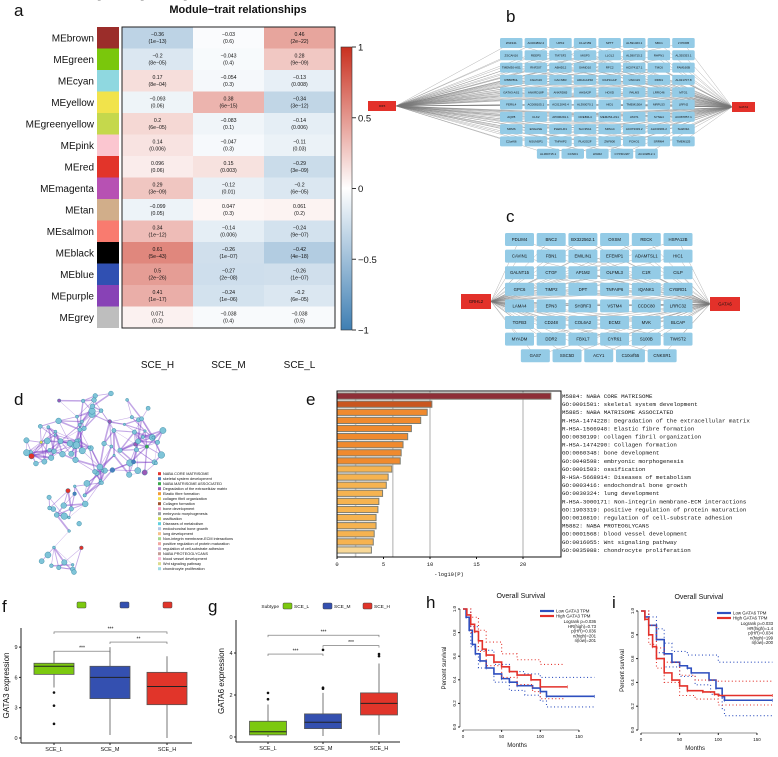 The height and width of the screenshot is (757, 778). I want to click on gene-node-label: CD248, so click(552, 322).